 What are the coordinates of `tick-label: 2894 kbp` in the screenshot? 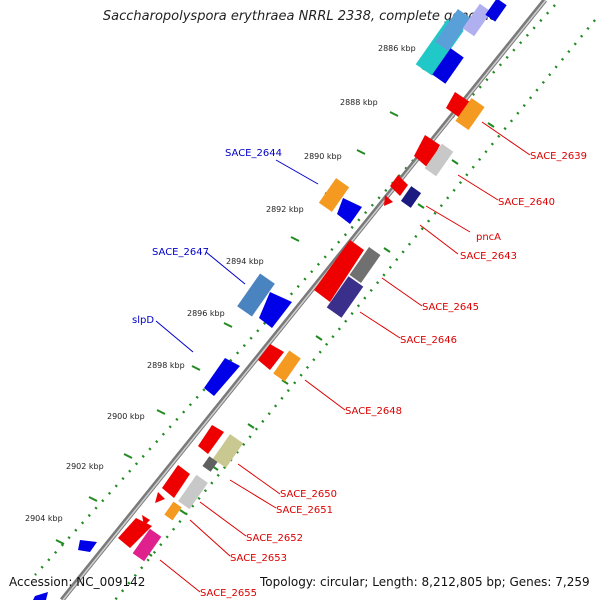 It's located at (245, 261).